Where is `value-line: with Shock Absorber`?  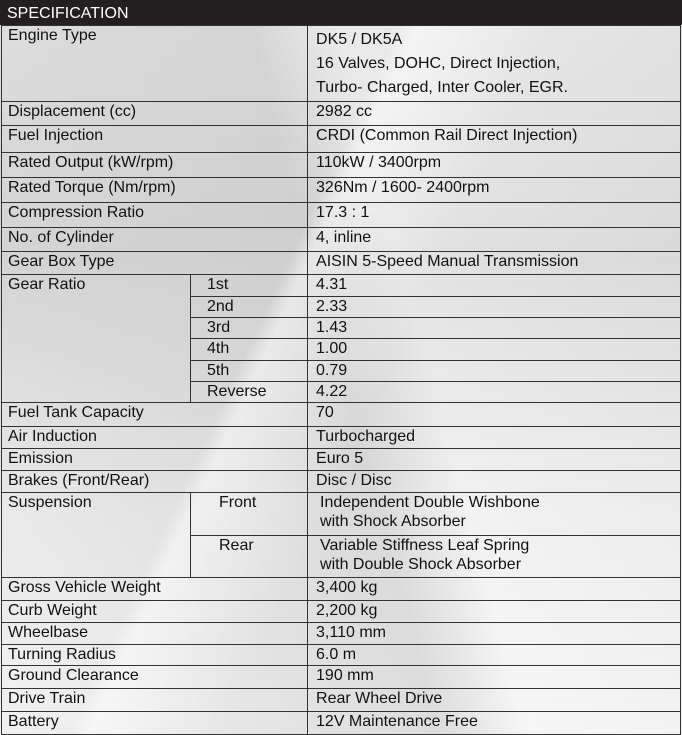
value-line: with Shock Absorber is located at coordinates (393, 521).